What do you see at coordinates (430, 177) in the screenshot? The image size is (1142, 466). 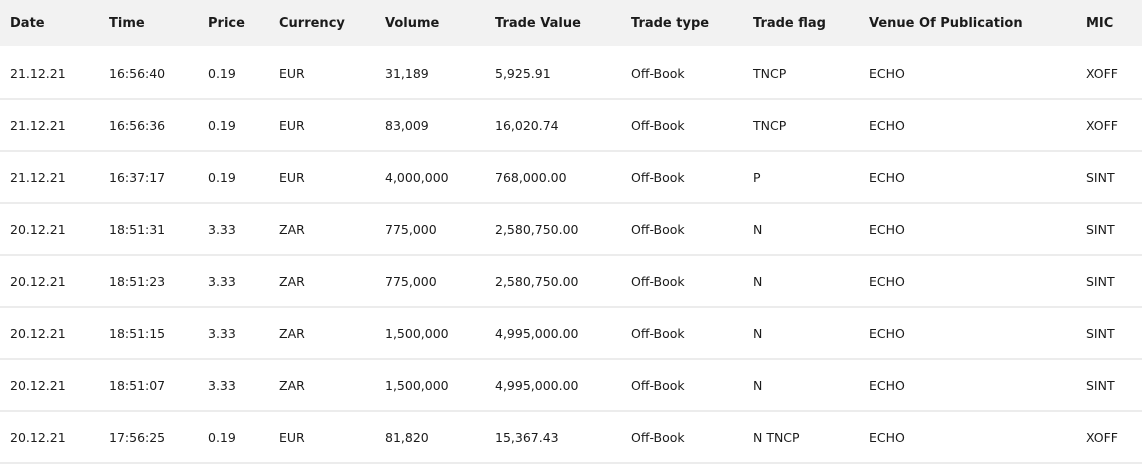 I see `cell-volume: 4,000,000` at bounding box center [430, 177].